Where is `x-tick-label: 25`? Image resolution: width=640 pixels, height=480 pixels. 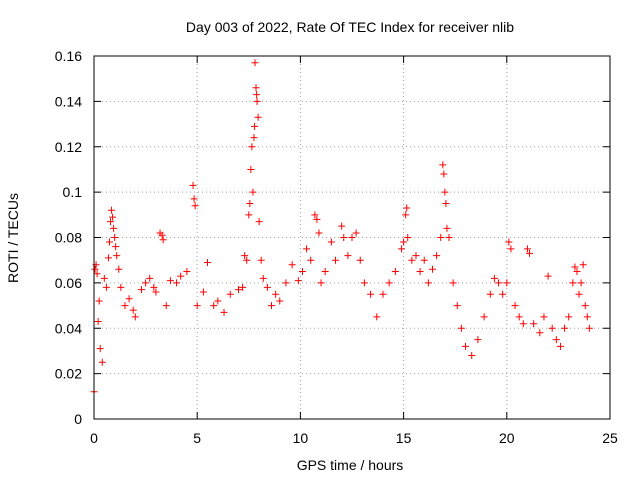
x-tick-label: 25 is located at coordinates (610, 438).